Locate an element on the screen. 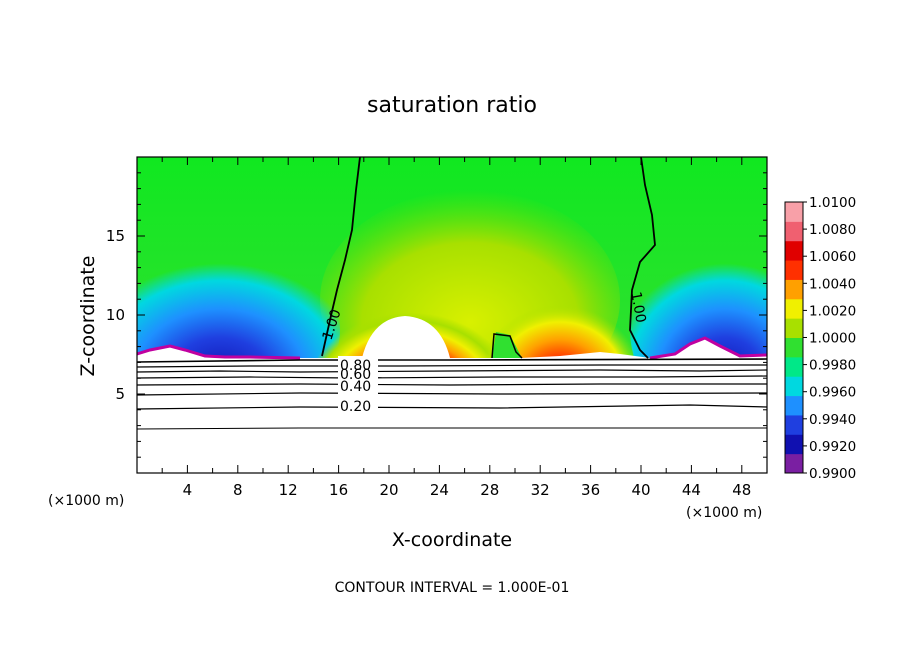 The image size is (904, 654). field-base-purple-right is located at coordinates (708, 348).